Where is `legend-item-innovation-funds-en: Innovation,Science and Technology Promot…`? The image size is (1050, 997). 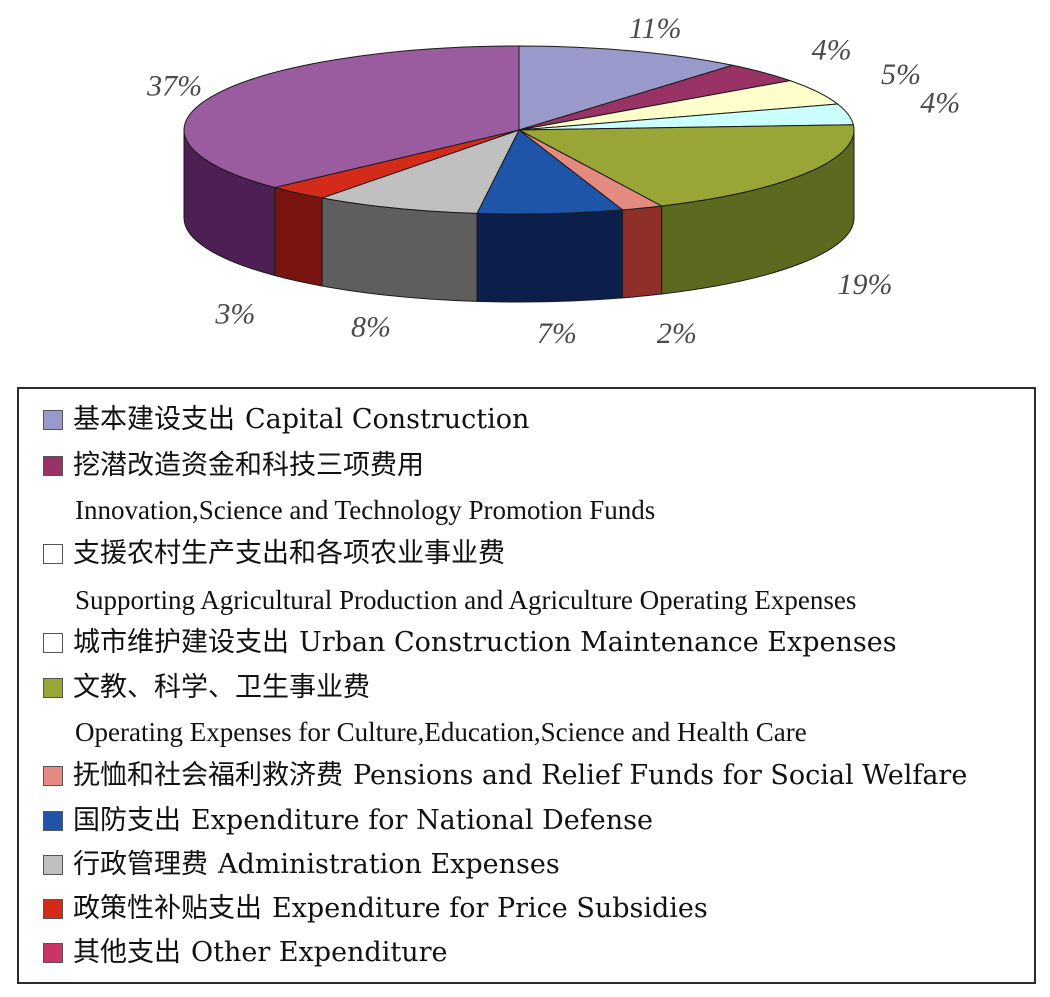 legend-item-innovation-funds-en: Innovation,Science and Technology Promot… is located at coordinates (365, 510).